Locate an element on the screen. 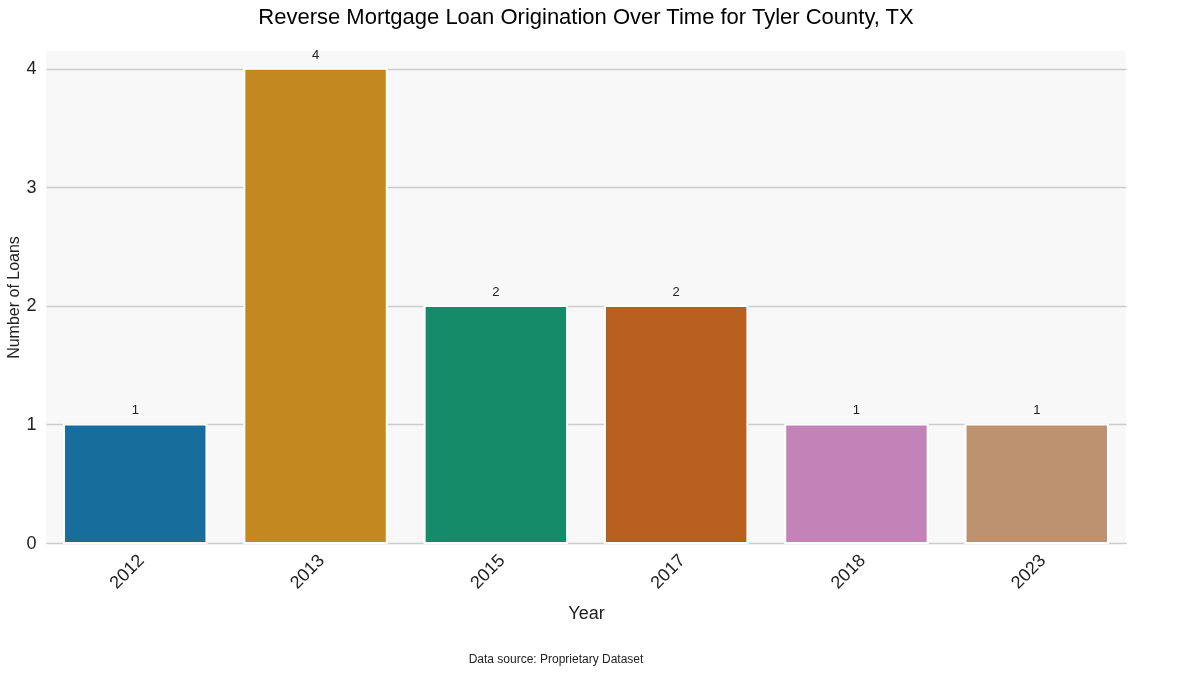 Image resolution: width=1200 pixels, height=700 pixels. y-axis-title: Number of Loans is located at coordinates (14, 297).